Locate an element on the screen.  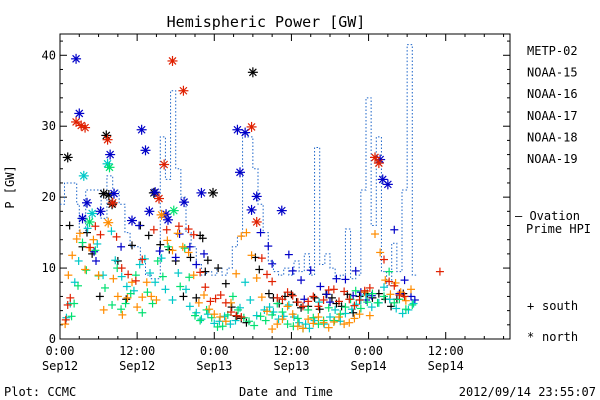
legend-entry-noaa-19: NOAA-19 is located at coordinates (552, 159).